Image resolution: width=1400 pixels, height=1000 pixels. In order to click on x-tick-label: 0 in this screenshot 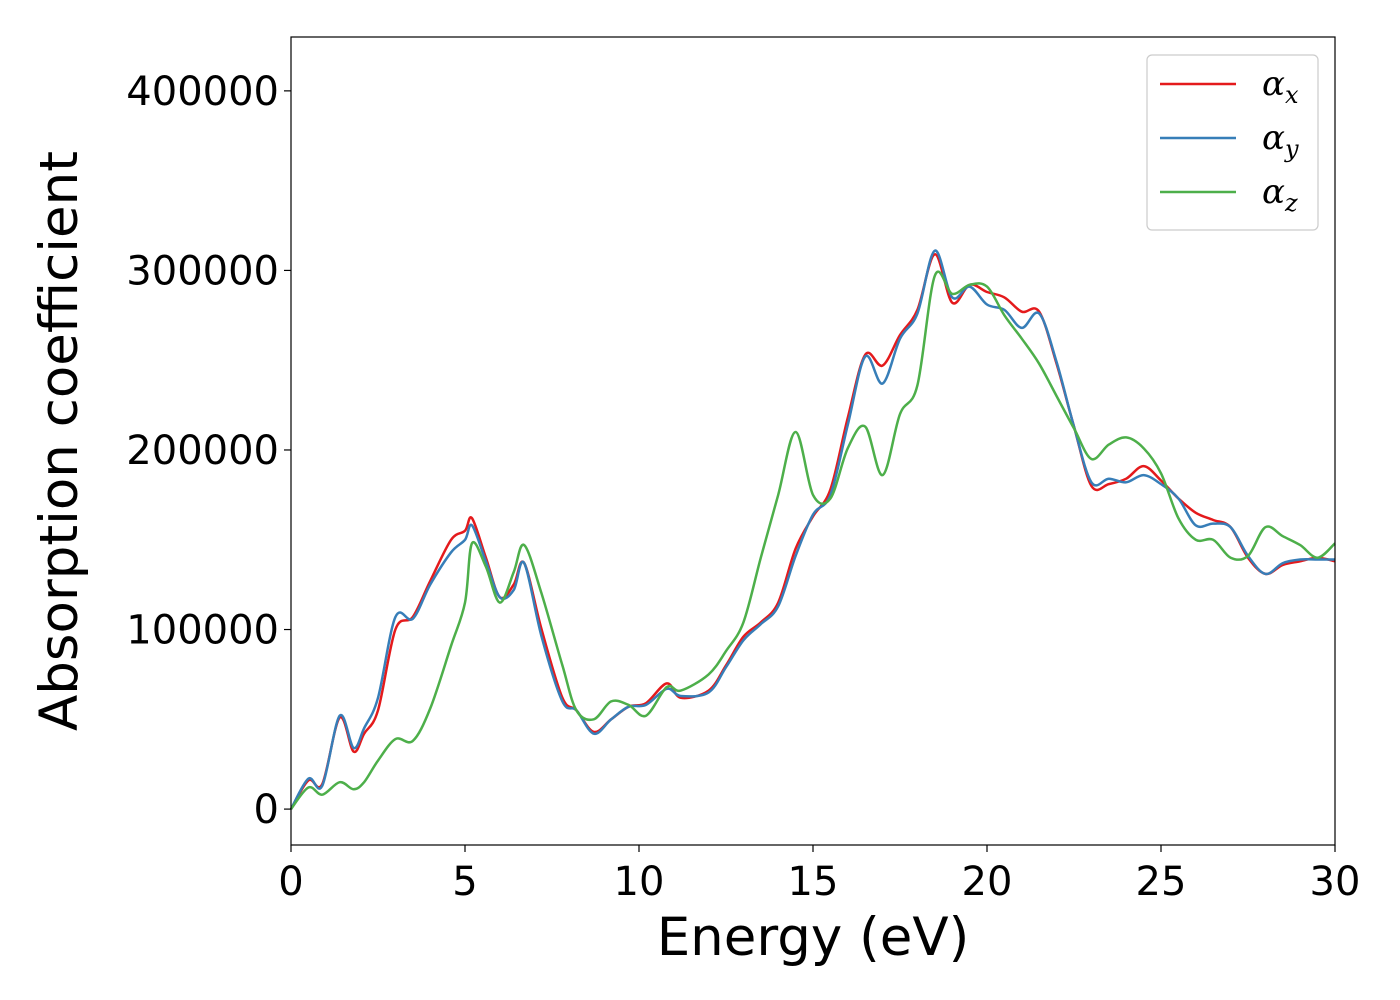, I will do `click(290, 882)`.